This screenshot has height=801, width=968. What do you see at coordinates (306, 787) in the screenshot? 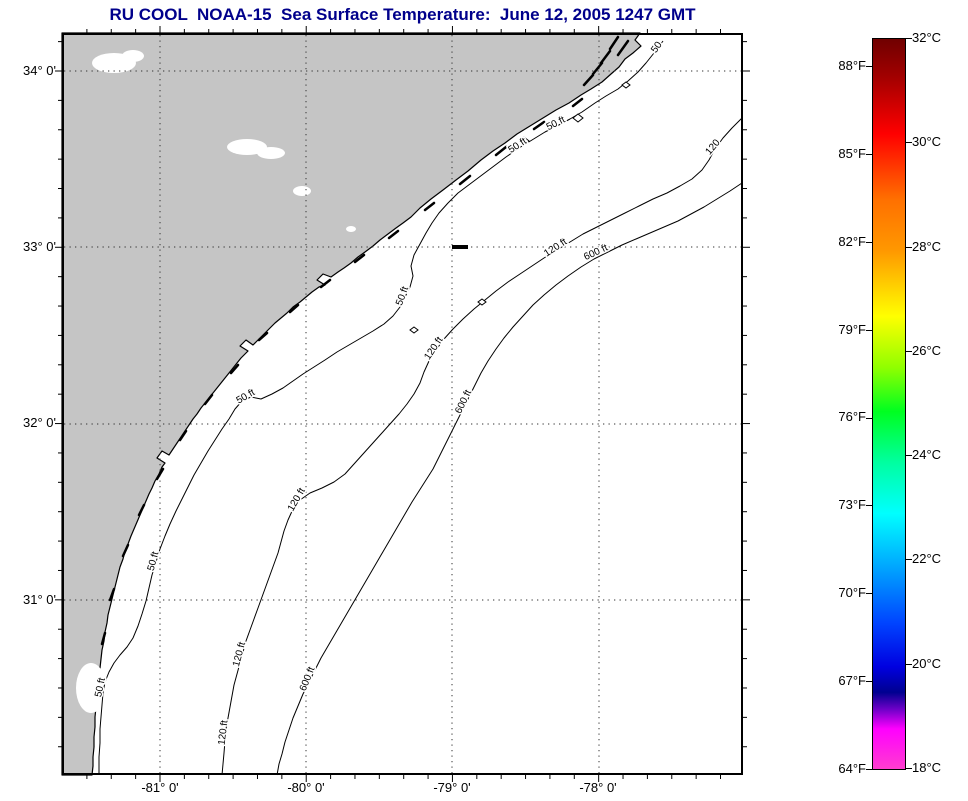
I see `lon-axis-label: -80° 0'` at bounding box center [306, 787].